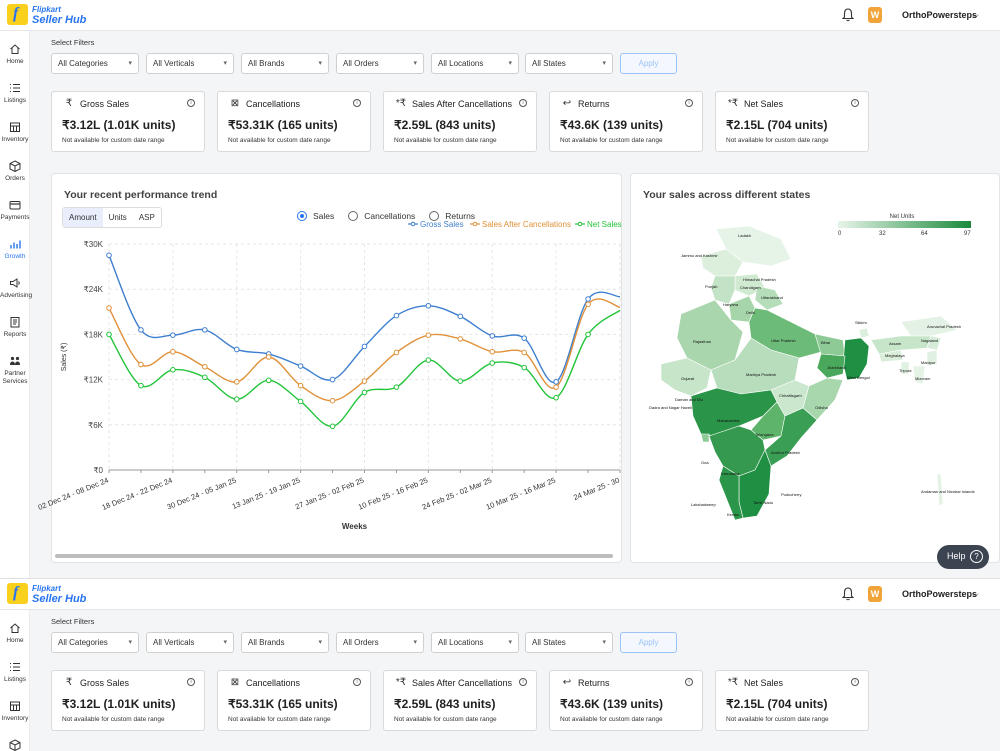  Describe the element at coordinates (15, 132) in the screenshot. I see `sidebar-item-inventory: Inventory` at that location.